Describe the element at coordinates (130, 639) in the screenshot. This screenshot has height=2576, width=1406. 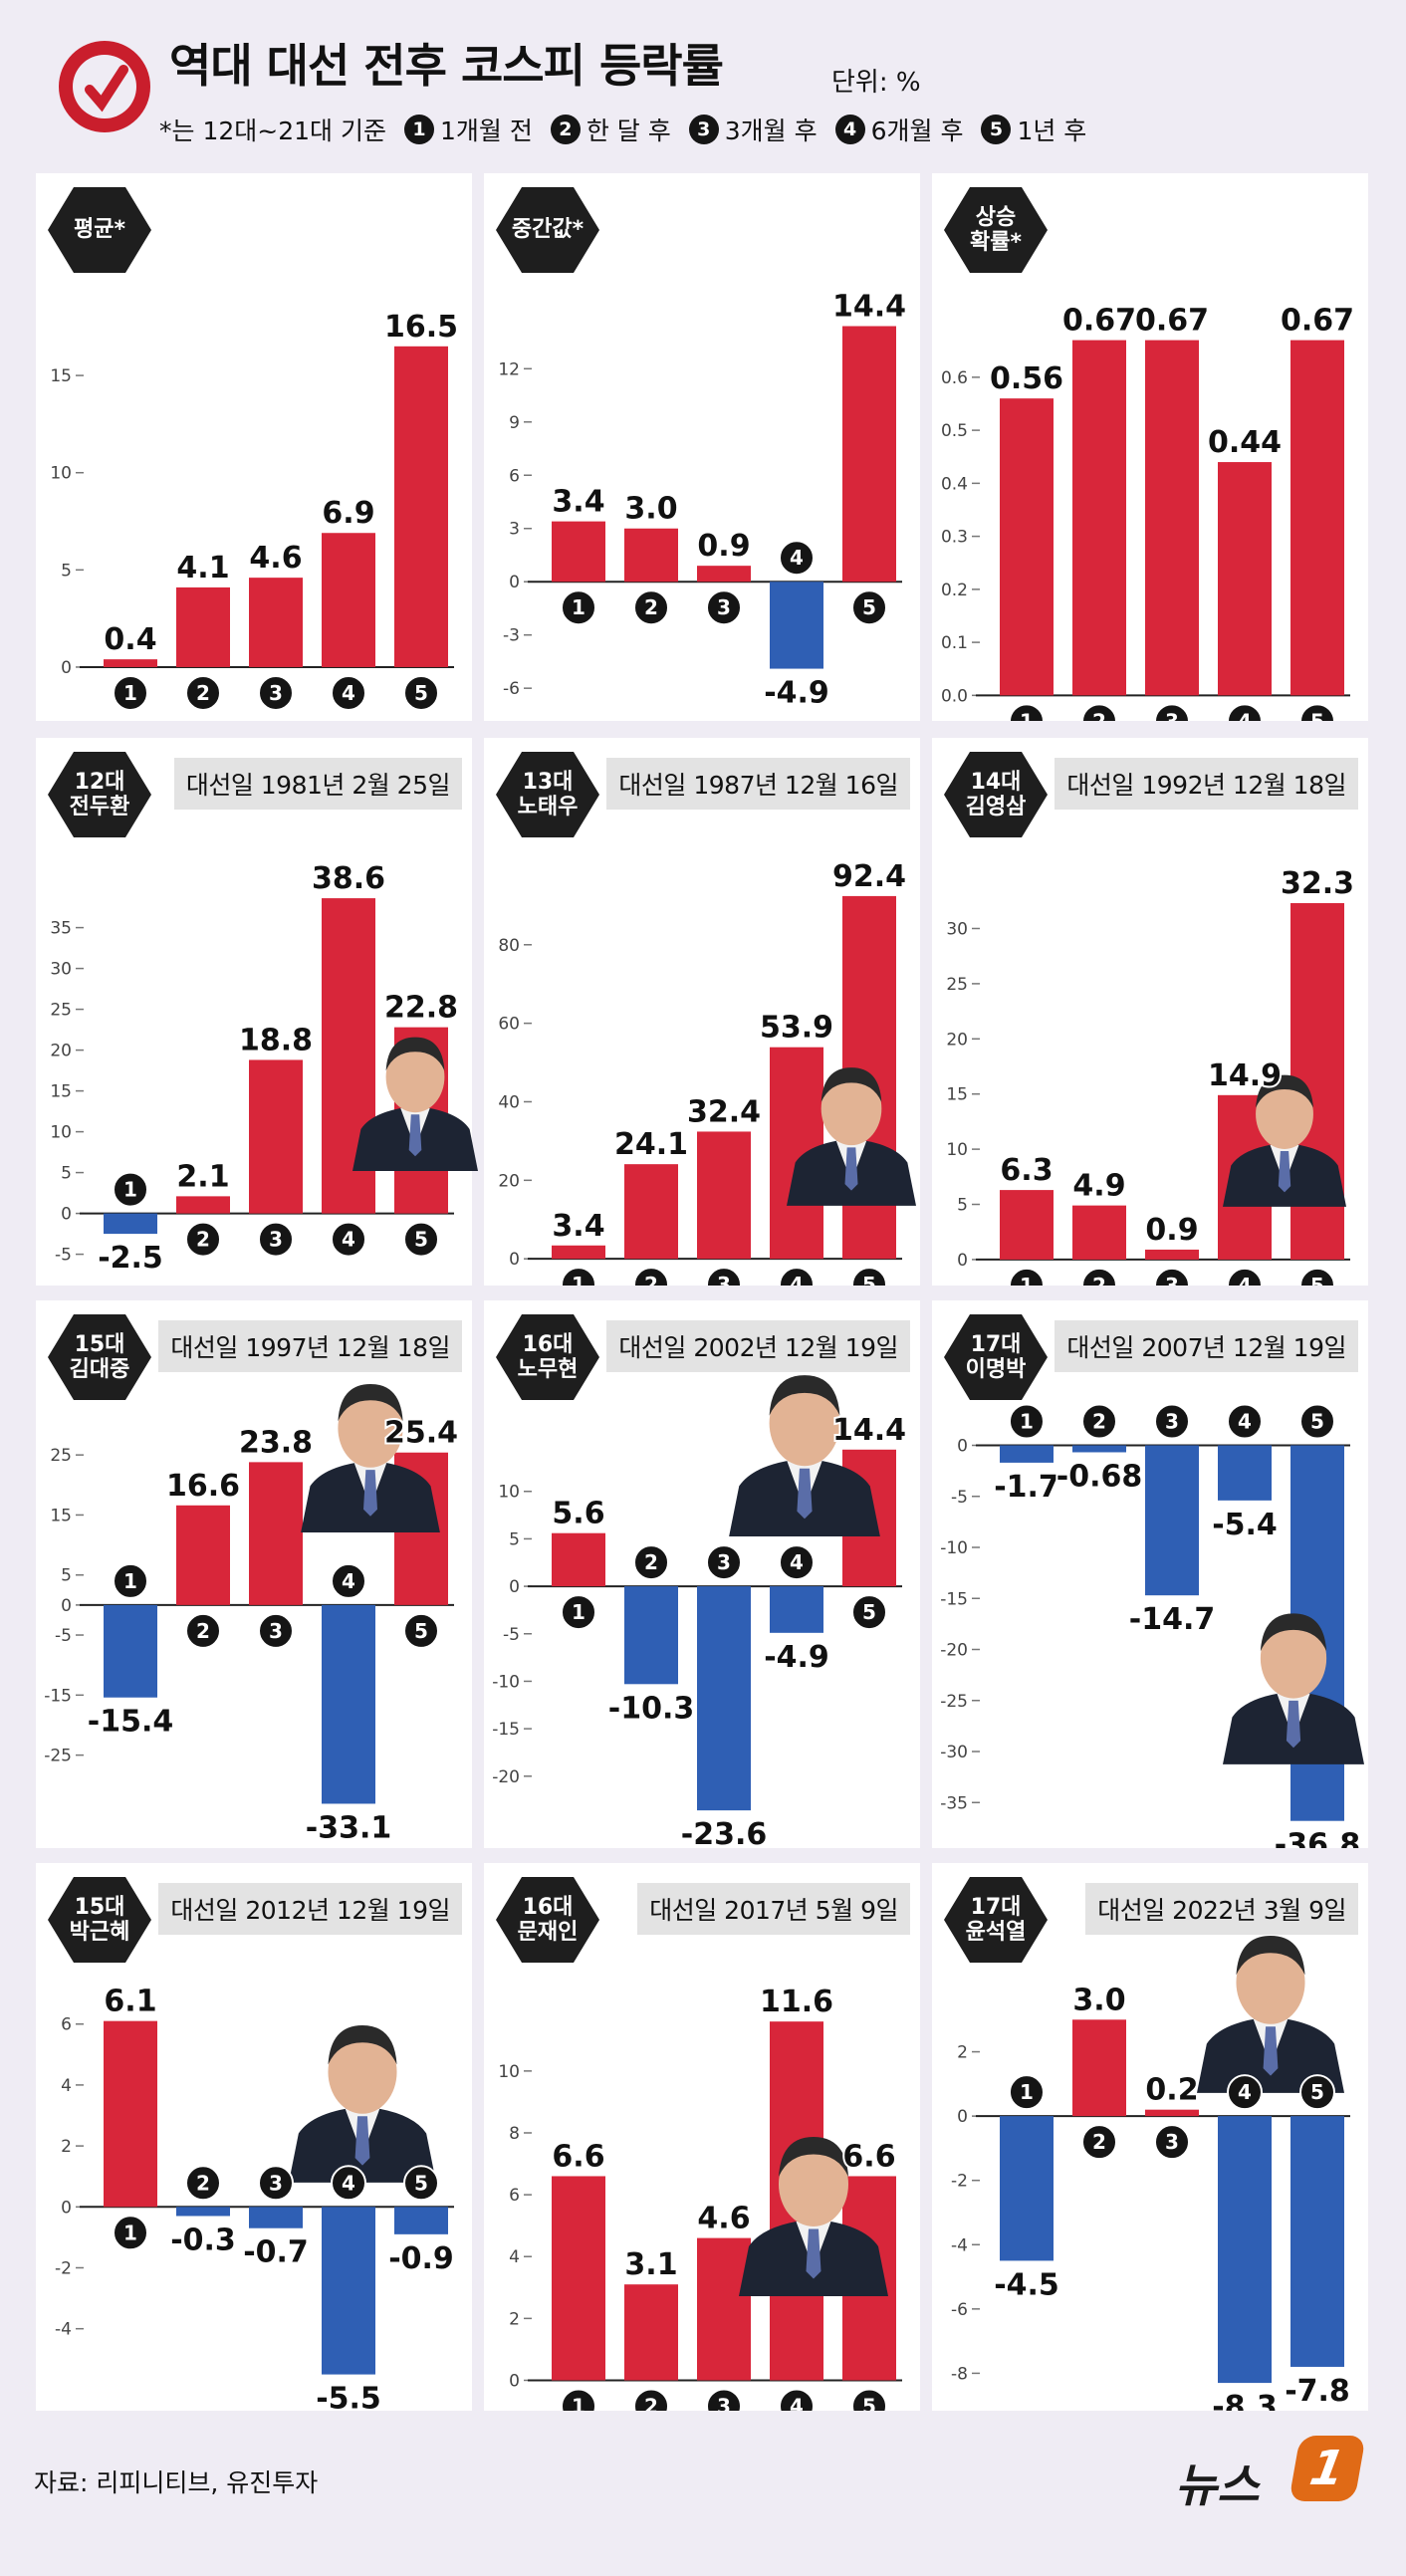
I see `value-label: 0.4` at that location.